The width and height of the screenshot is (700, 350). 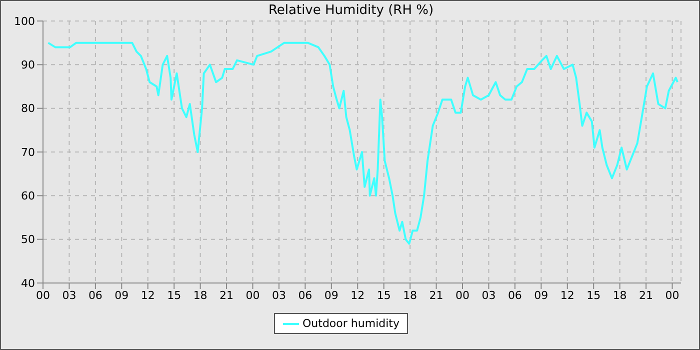 I want to click on legend-label: Outdoor humidity, so click(x=351, y=323).